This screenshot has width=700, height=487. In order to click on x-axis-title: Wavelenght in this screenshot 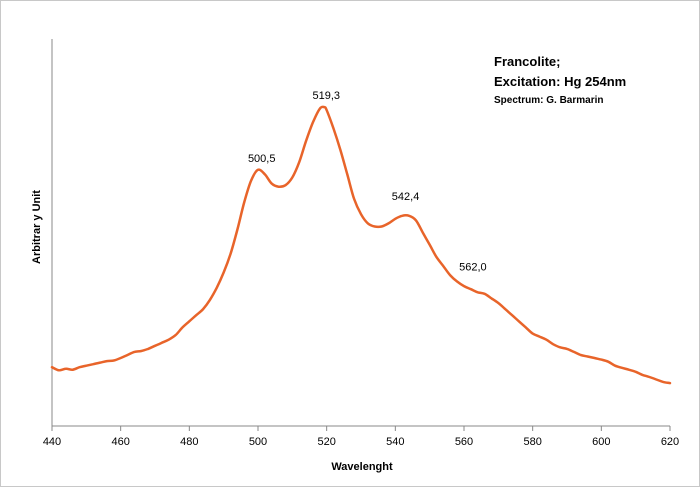, I will do `click(362, 467)`.